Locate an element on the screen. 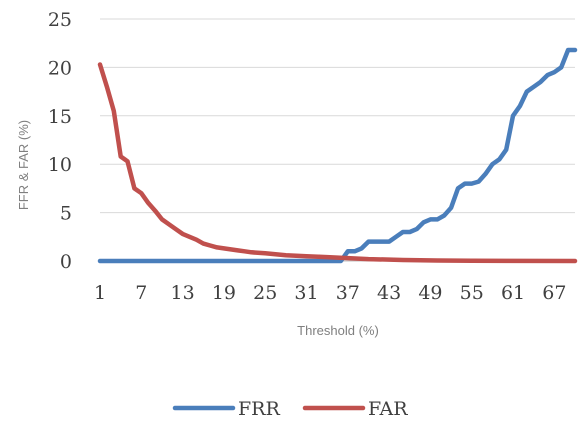 The width and height of the screenshot is (580, 423). x-tick-label: 25 is located at coordinates (265, 293).